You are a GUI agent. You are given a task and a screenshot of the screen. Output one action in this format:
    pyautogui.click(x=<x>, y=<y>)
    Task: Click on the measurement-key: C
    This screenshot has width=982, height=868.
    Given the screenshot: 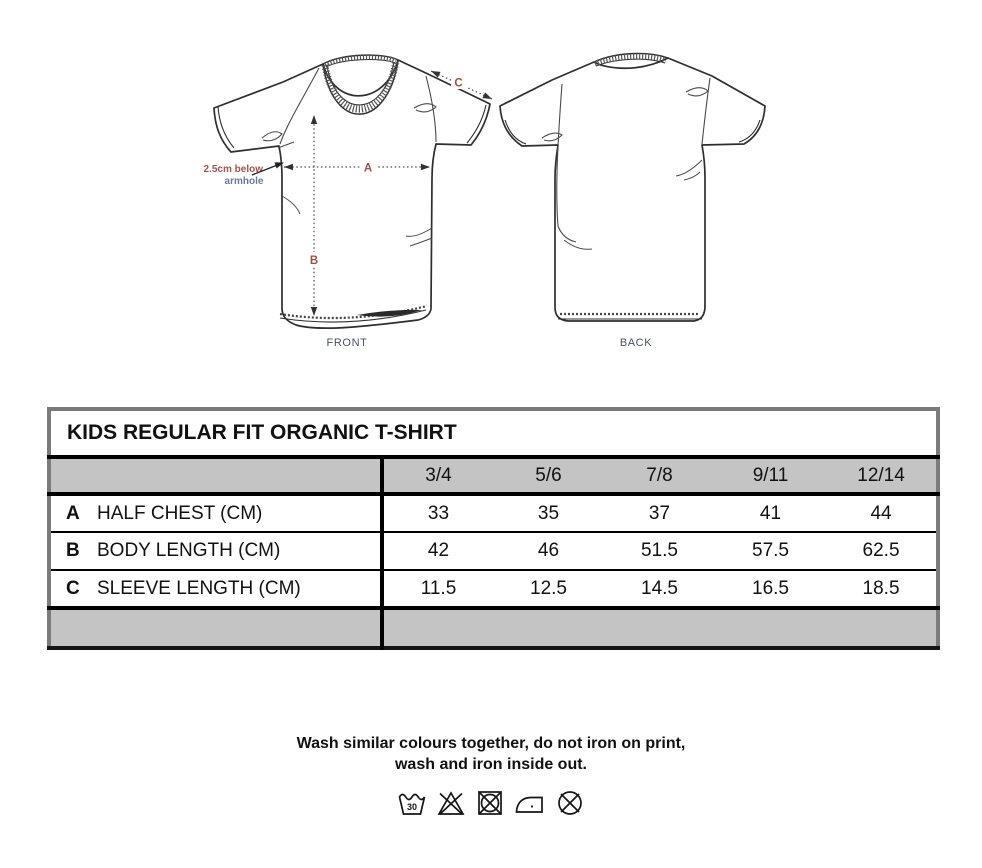 What is the action you would take?
    pyautogui.click(x=73, y=588)
    